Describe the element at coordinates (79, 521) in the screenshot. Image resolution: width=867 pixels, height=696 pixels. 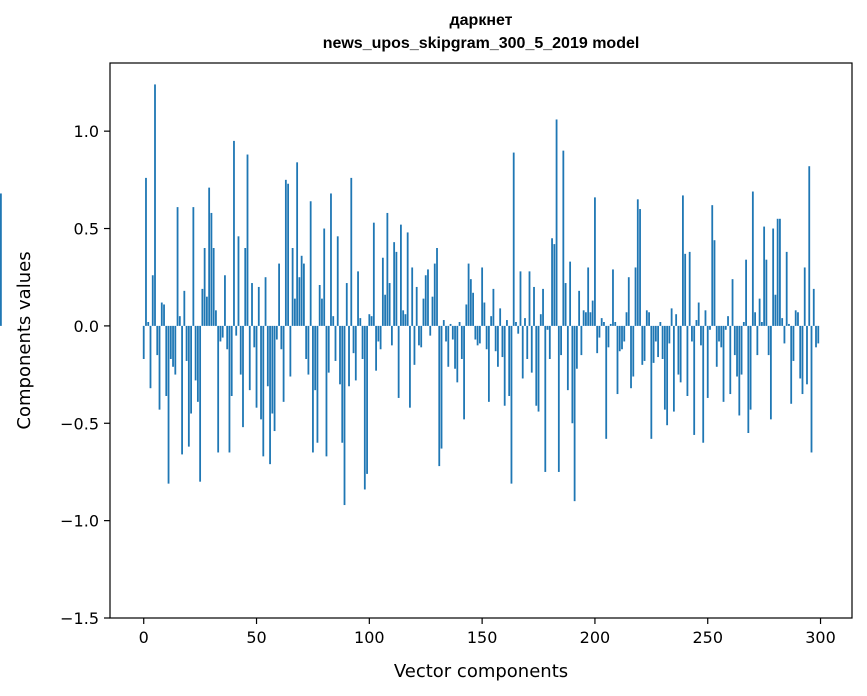
I see `y-tick-label: −1.0` at that location.